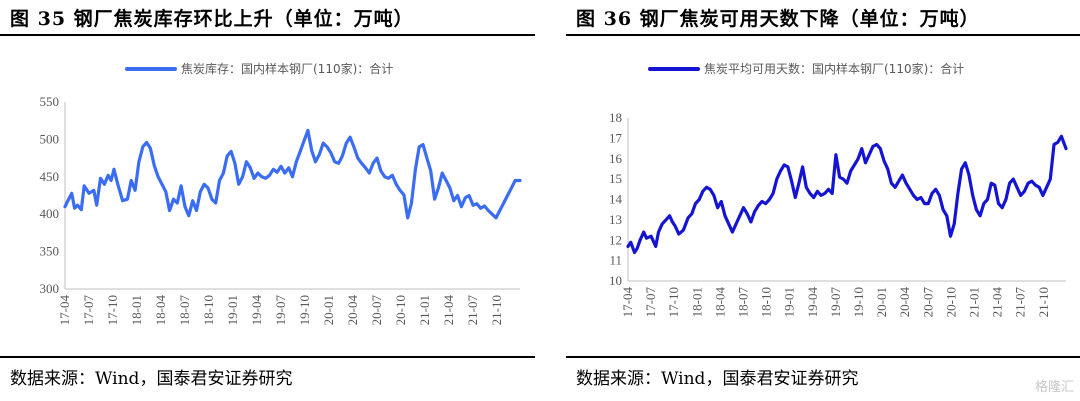 Image resolution: width=1080 pixels, height=401 pixels. What do you see at coordinates (1054, 387) in the screenshot?
I see `watermark-logo: 格隆汇` at bounding box center [1054, 387].